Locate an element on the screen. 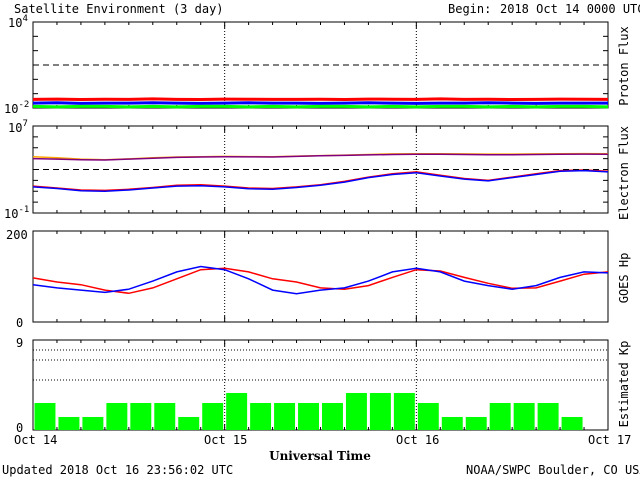  hp-ylabel: GOES Hp is located at coordinates (624, 278).